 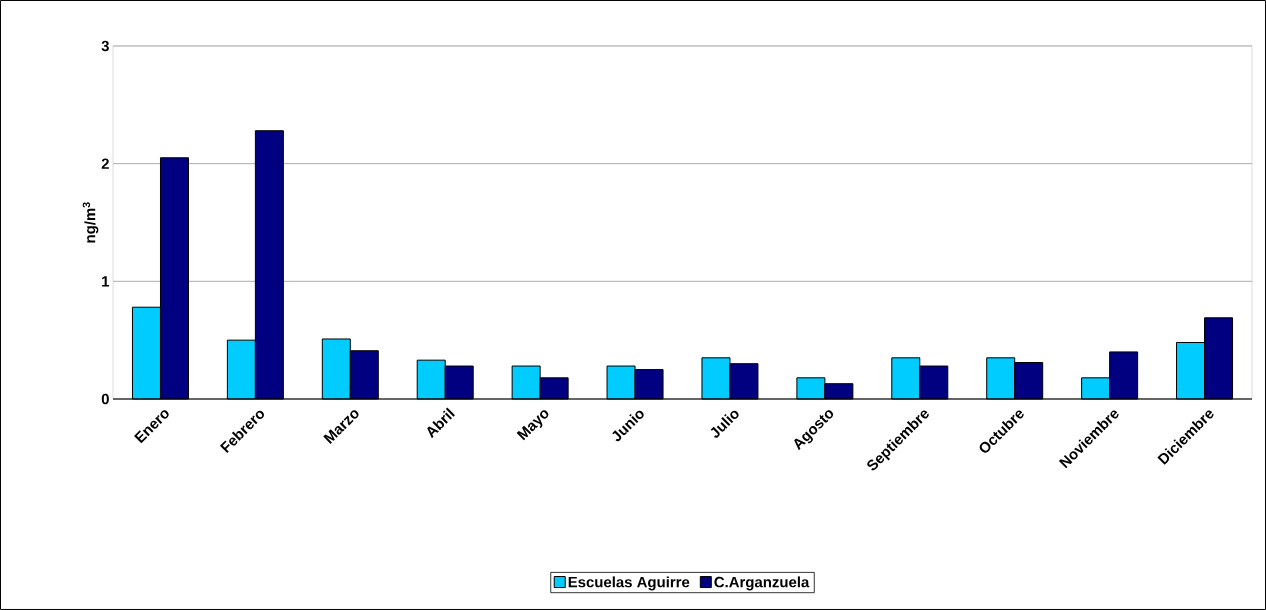 I want to click on legend-label: C.Arganzuela, so click(x=762, y=583).